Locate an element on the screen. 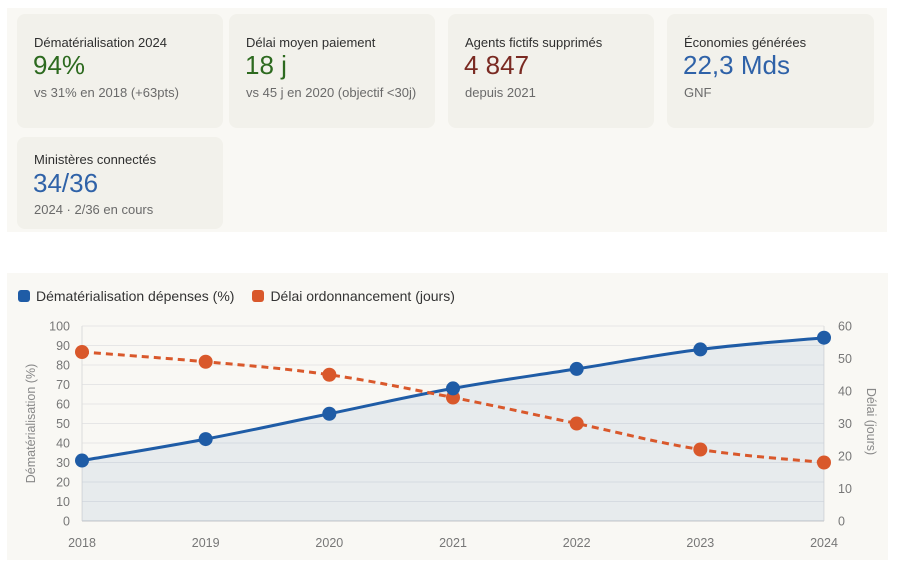 Image resolution: width=898 pixels, height=570 pixels. kpi-label: Dématérialisation 2024 is located at coordinates (100, 42).